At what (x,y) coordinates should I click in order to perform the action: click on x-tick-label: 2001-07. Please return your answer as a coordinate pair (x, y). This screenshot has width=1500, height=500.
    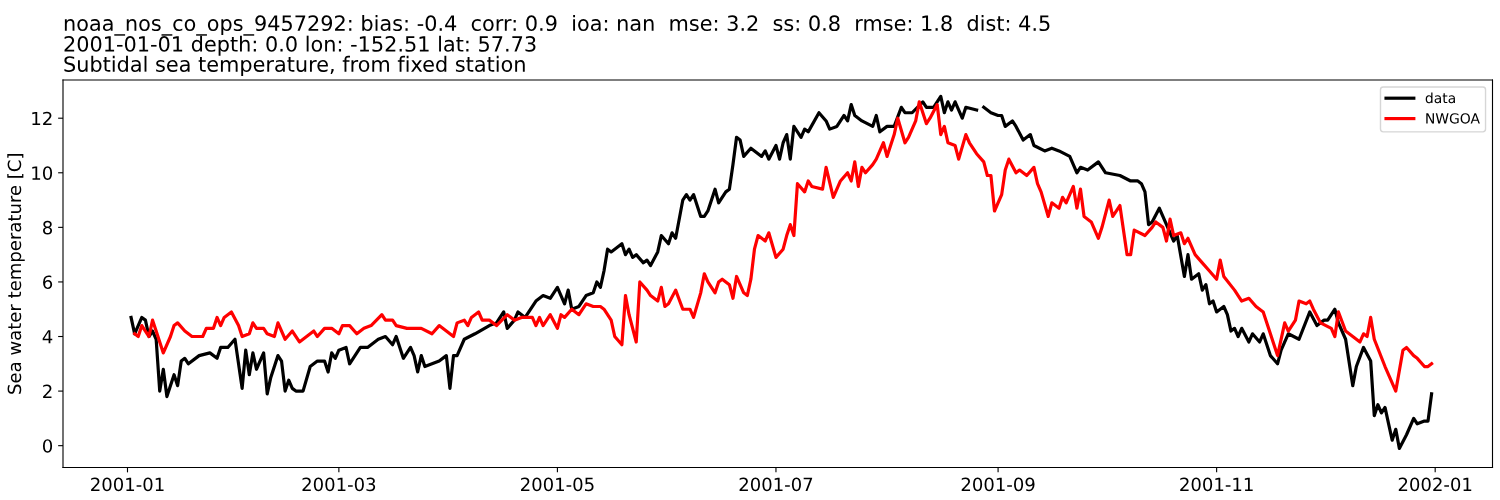
    Looking at the image, I should click on (776, 484).